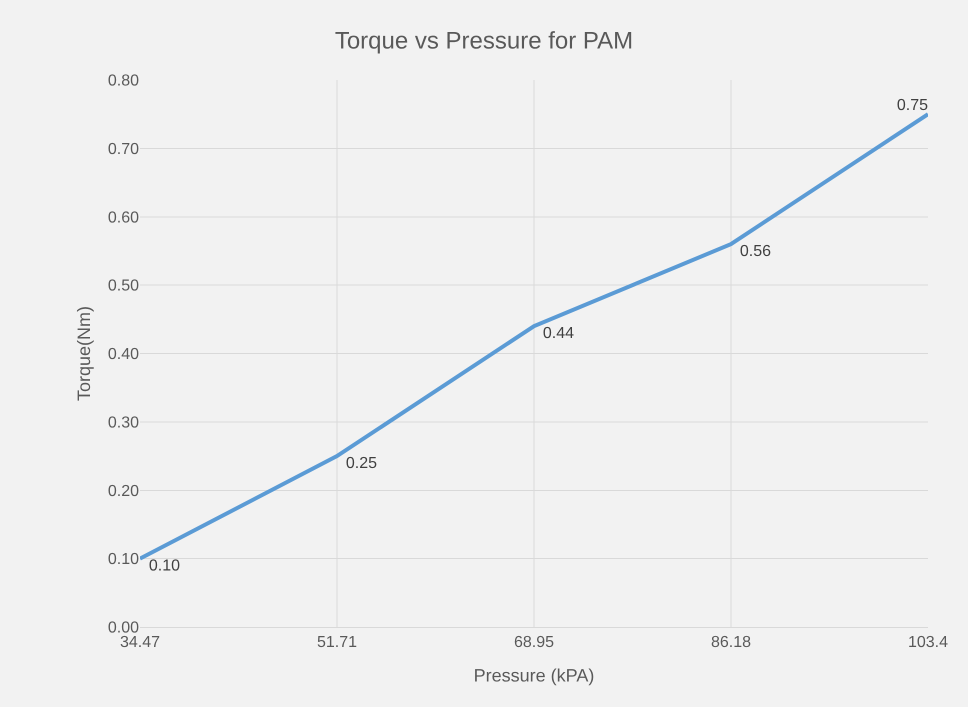 The width and height of the screenshot is (968, 707). I want to click on y-tick-label: 0.70, so click(124, 149).